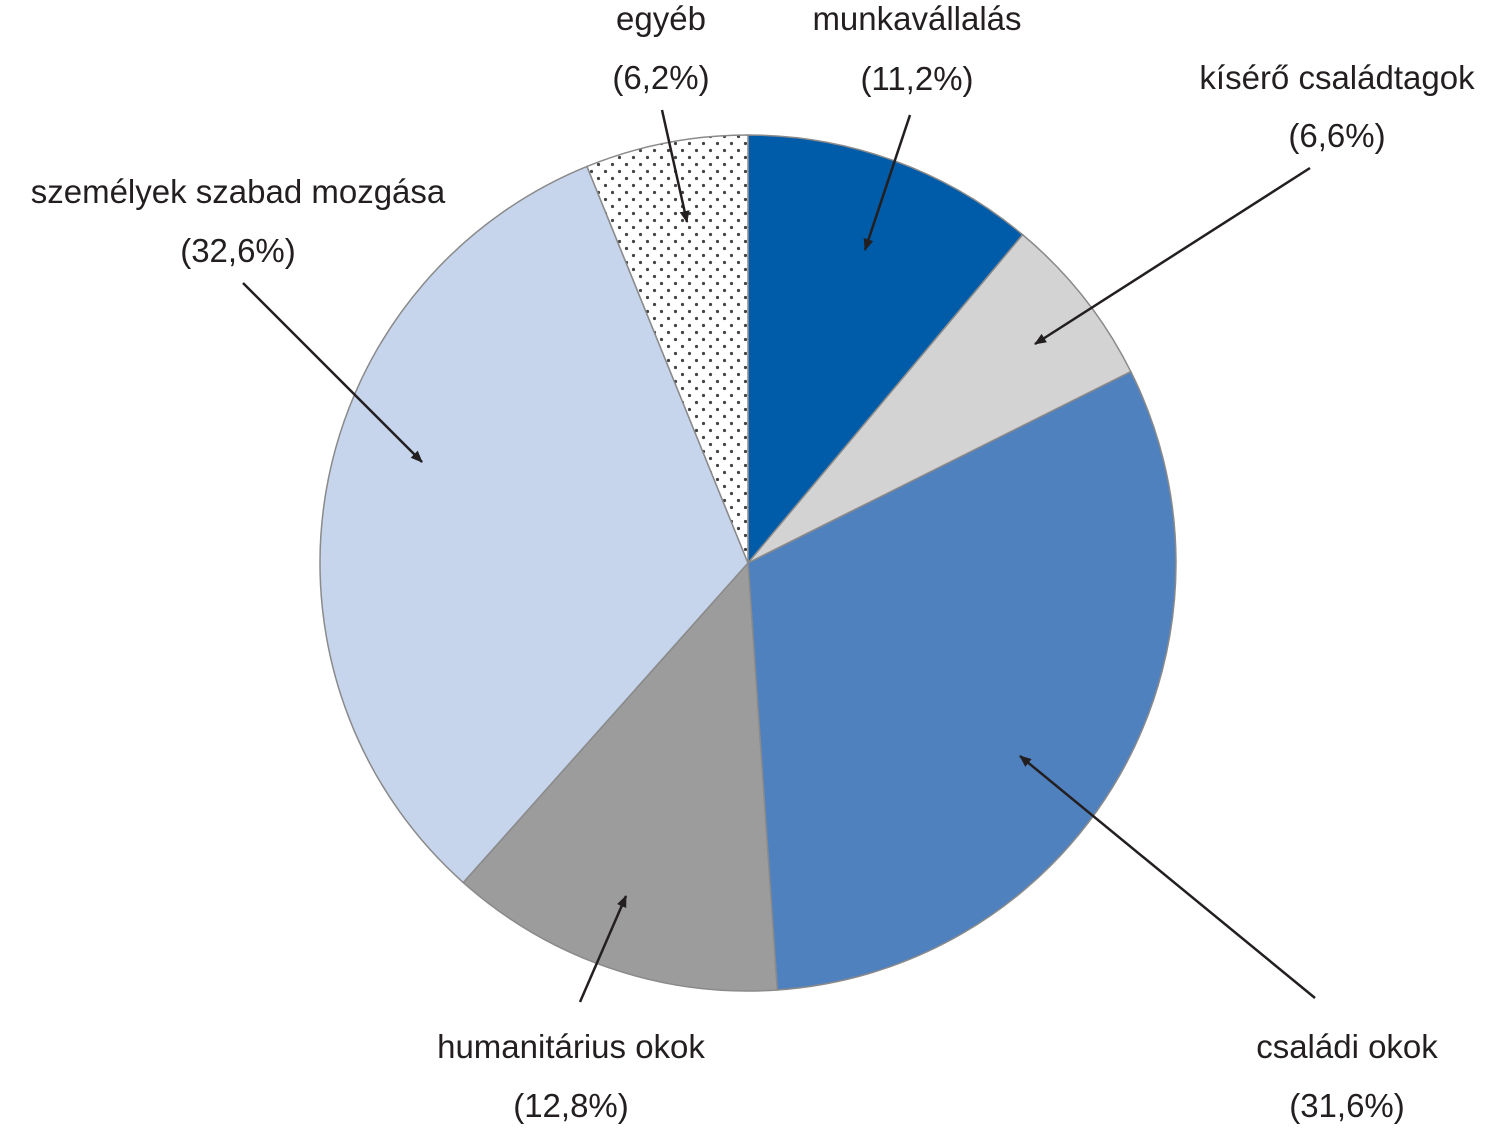 This screenshot has width=1497, height=1129. Describe the element at coordinates (332, 372) in the screenshot. I see `leader-arrow-szemelyek-szabad-mozgasa` at that location.